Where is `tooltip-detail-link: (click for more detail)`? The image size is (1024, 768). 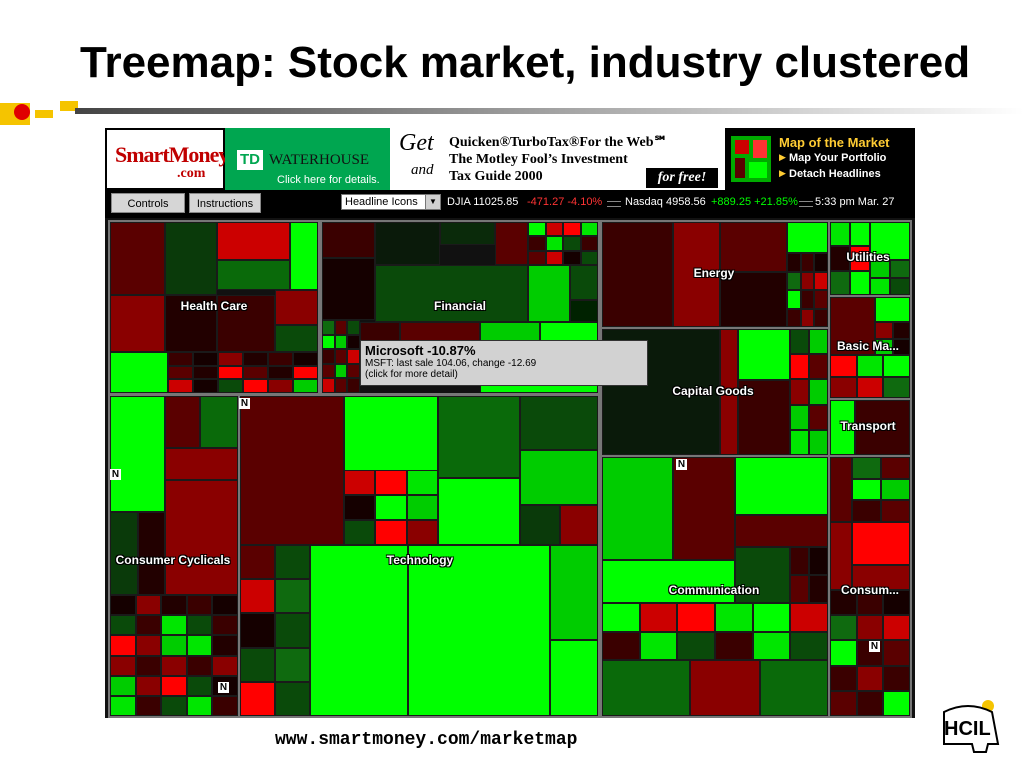 tooltip-detail-link: (click for more detail) is located at coordinates (411, 374).